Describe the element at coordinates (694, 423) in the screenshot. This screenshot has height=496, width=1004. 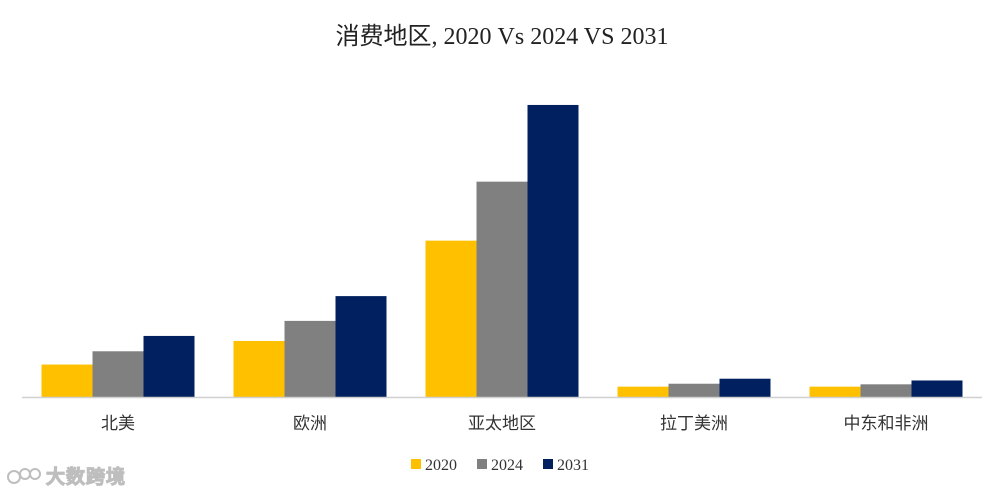
I see `x-tick-label: 拉丁美洲` at that location.